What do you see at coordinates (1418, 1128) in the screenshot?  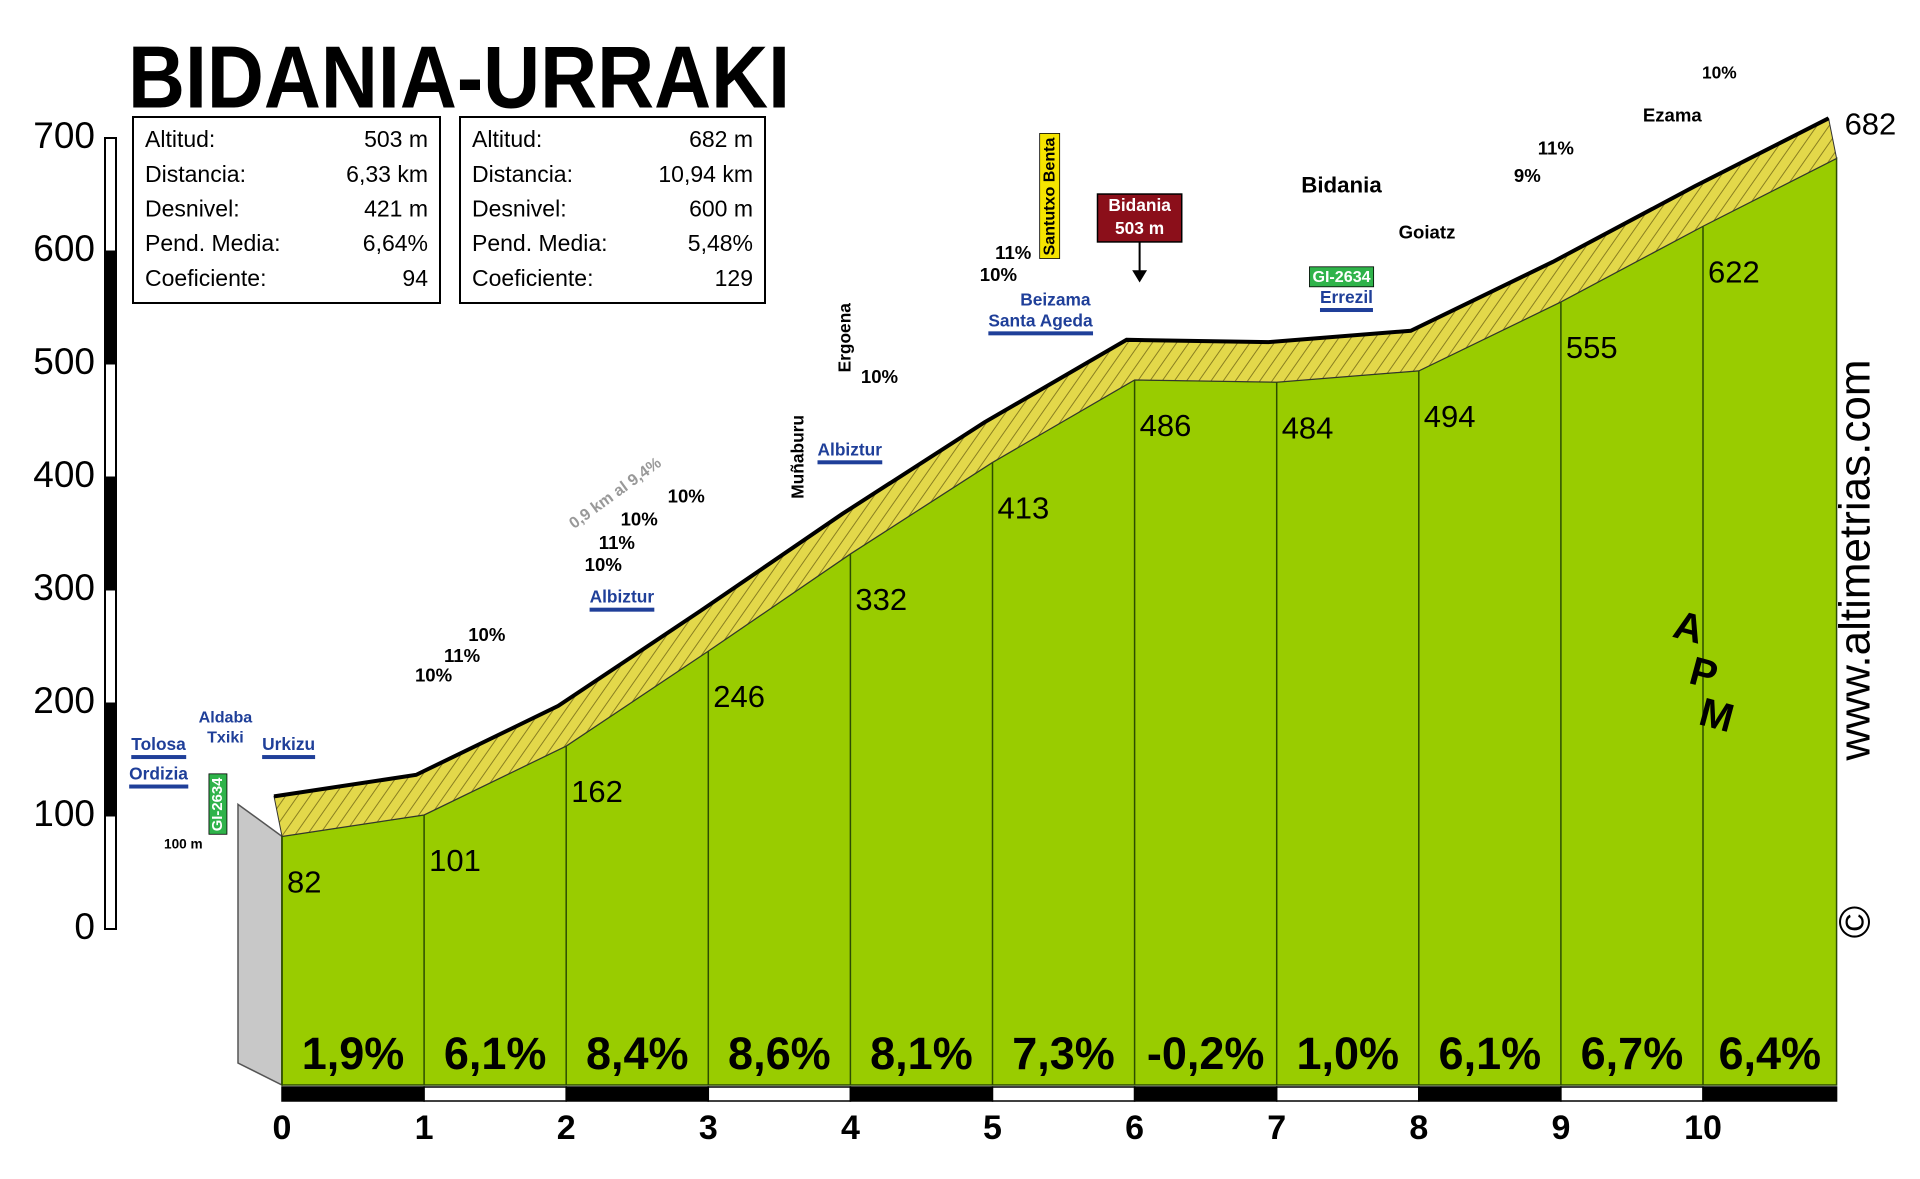 I see `x-tick-label: 8` at bounding box center [1418, 1128].